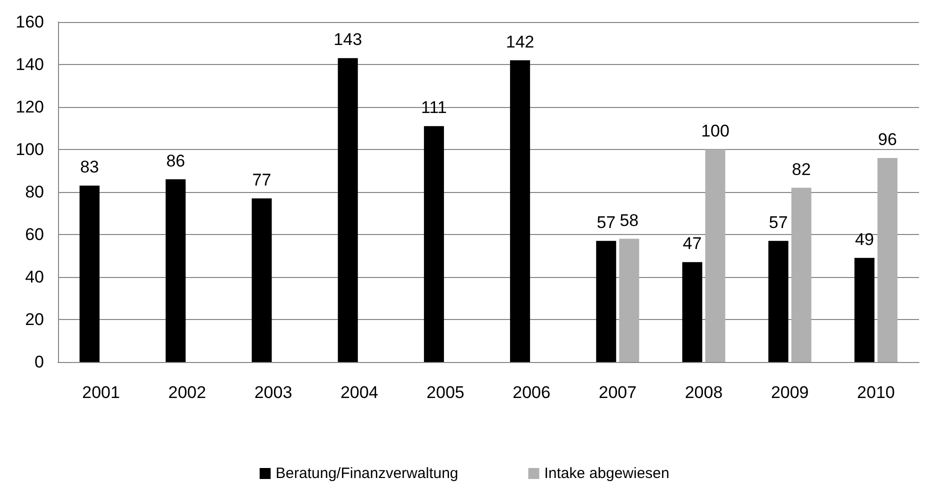  What do you see at coordinates (34, 277) in the screenshot?
I see `y-tick-label: 40` at bounding box center [34, 277].